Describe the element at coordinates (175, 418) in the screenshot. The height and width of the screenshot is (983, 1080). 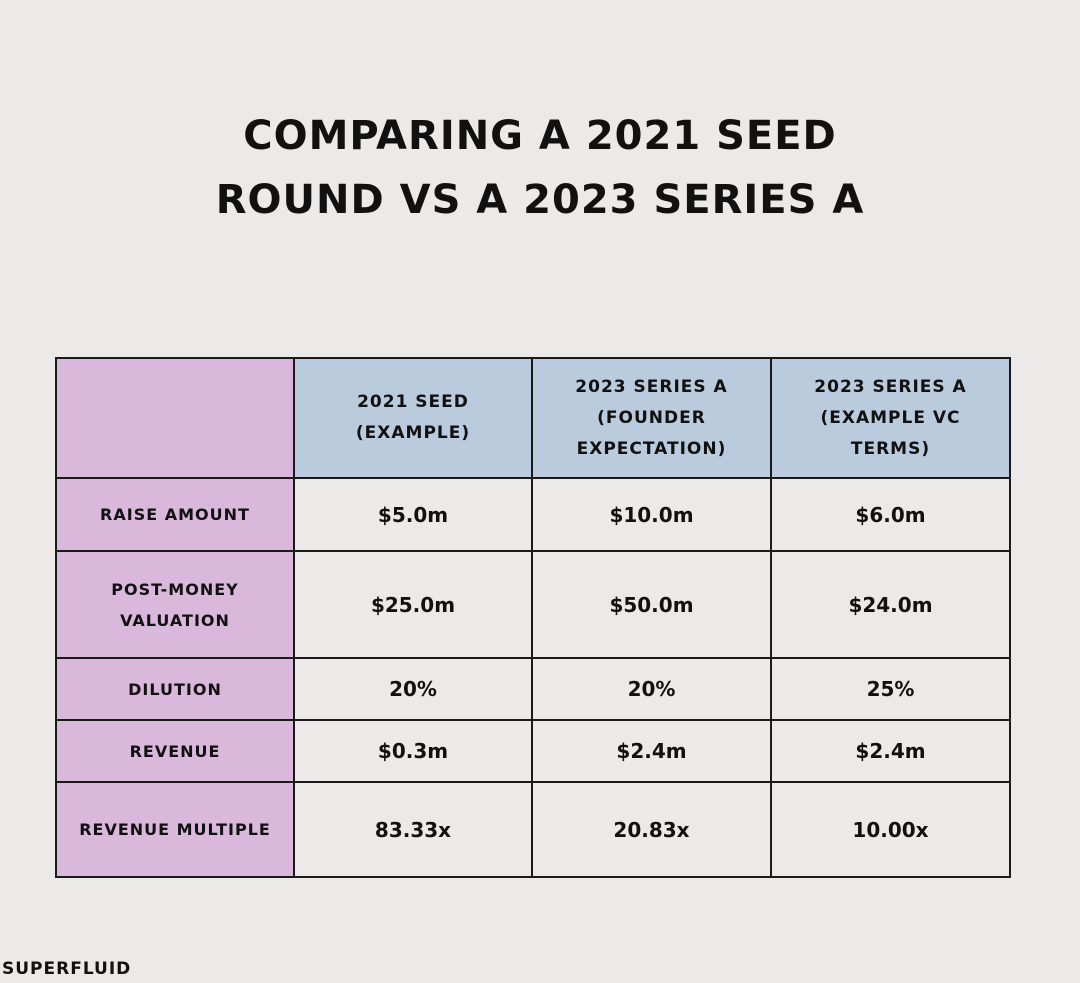
I see `corner-cell` at that location.